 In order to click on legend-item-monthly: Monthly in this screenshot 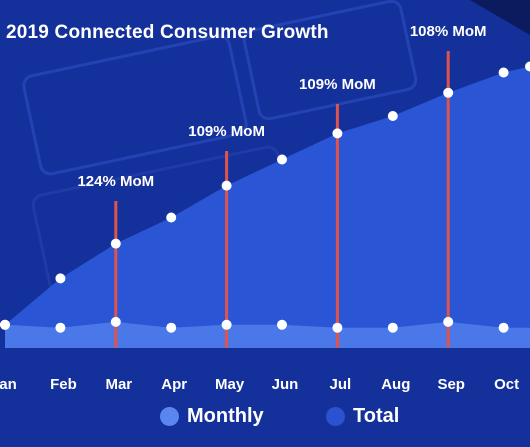, I will do `click(212, 416)`.